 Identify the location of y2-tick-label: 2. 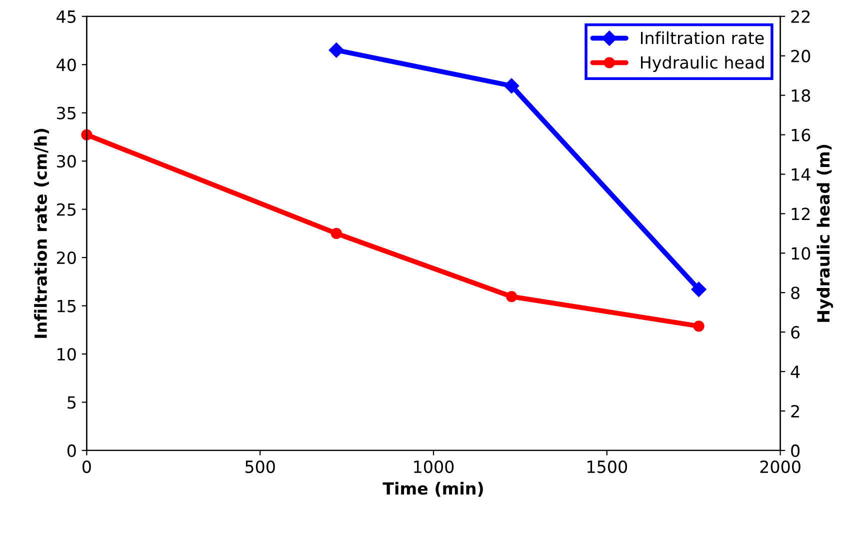
(795, 411).